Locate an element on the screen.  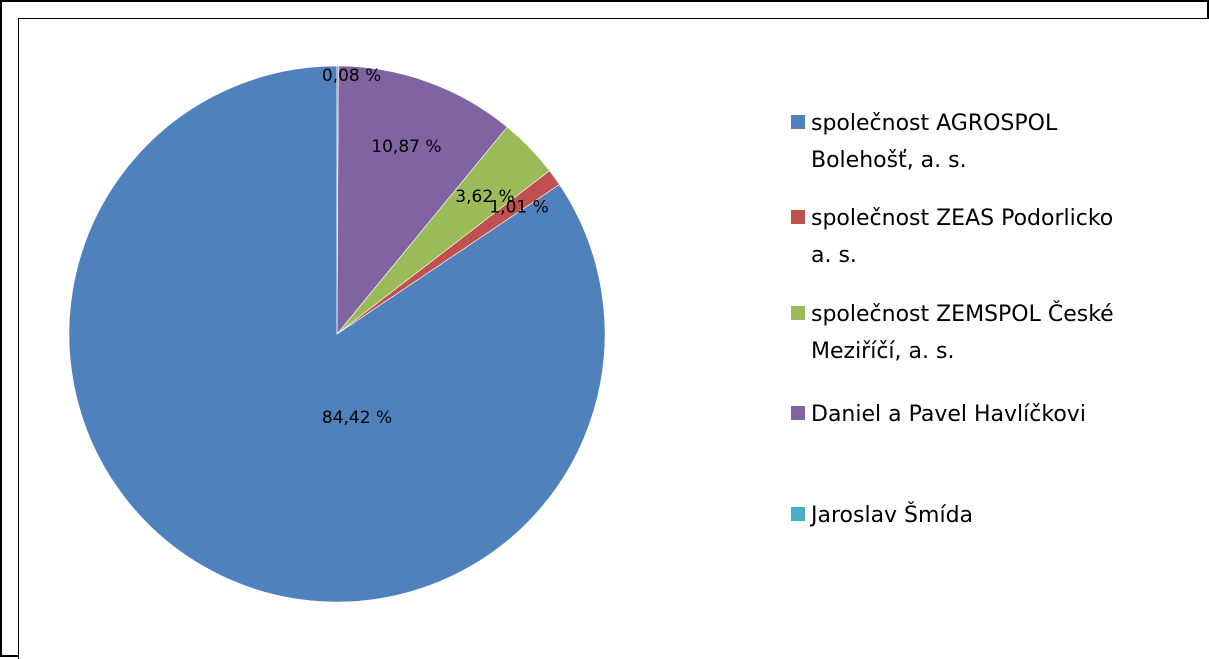
legend-label-smida: Jaroslav Šmída is located at coordinates (892, 515).